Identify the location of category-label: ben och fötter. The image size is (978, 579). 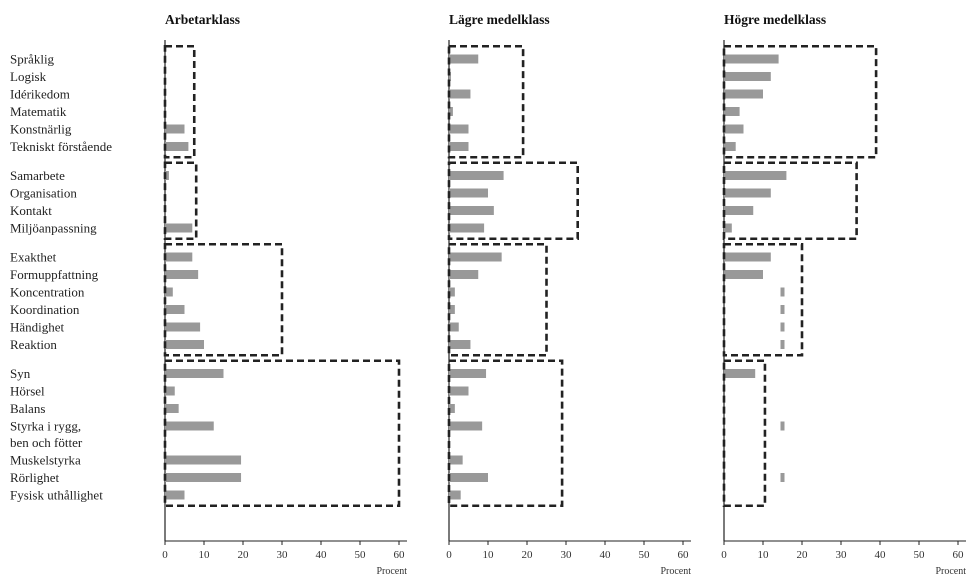
(46, 442).